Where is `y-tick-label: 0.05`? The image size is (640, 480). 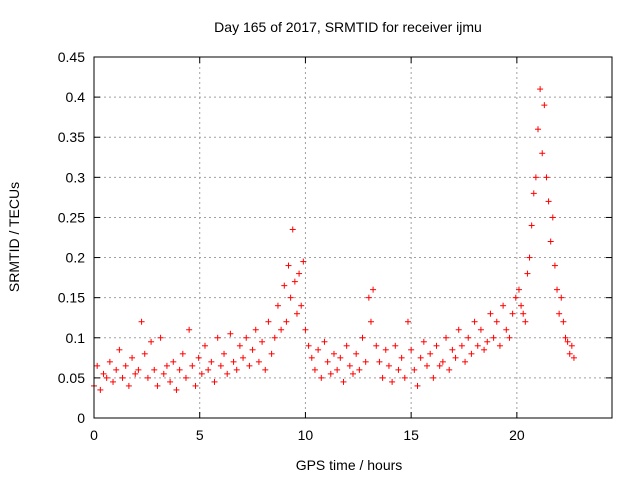 y-tick-label: 0.05 is located at coordinates (71, 378).